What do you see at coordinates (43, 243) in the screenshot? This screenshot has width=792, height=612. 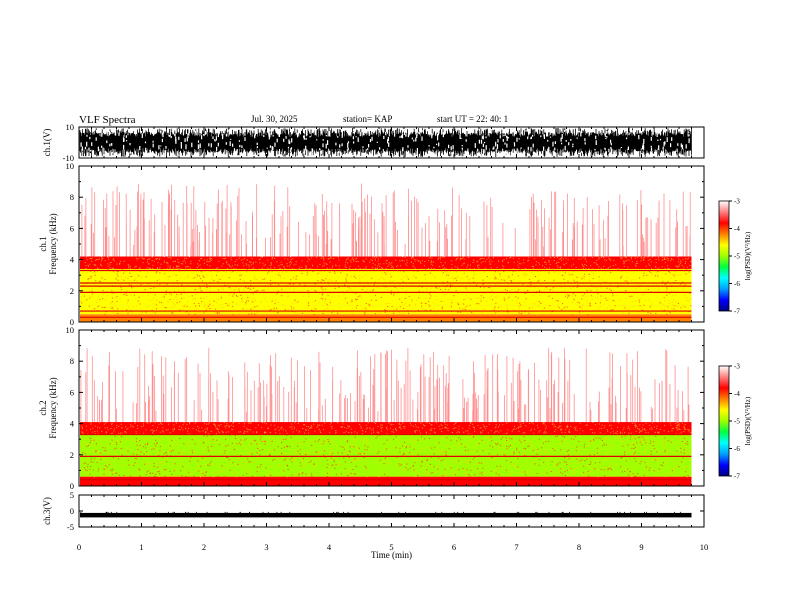 I see `ch1-spectrogram-ylabel-0: ch.1` at bounding box center [43, 243].